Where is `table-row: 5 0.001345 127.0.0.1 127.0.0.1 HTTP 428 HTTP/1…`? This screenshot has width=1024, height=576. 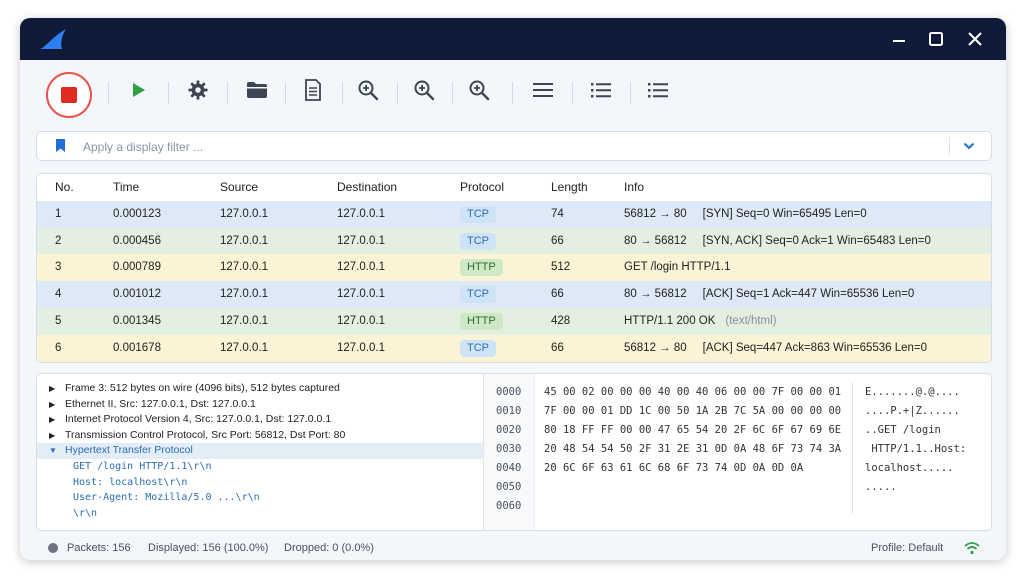 table-row: 5 0.001345 127.0.0.1 127.0.0.1 HTTP 428 HTTP/1… is located at coordinates (514, 321).